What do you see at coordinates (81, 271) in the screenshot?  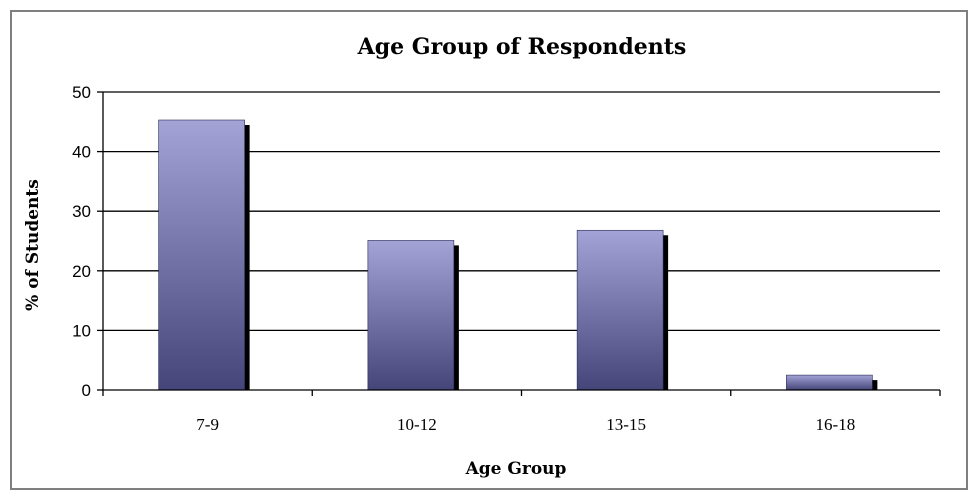 I see `y-tick-label: 20` at bounding box center [81, 271].